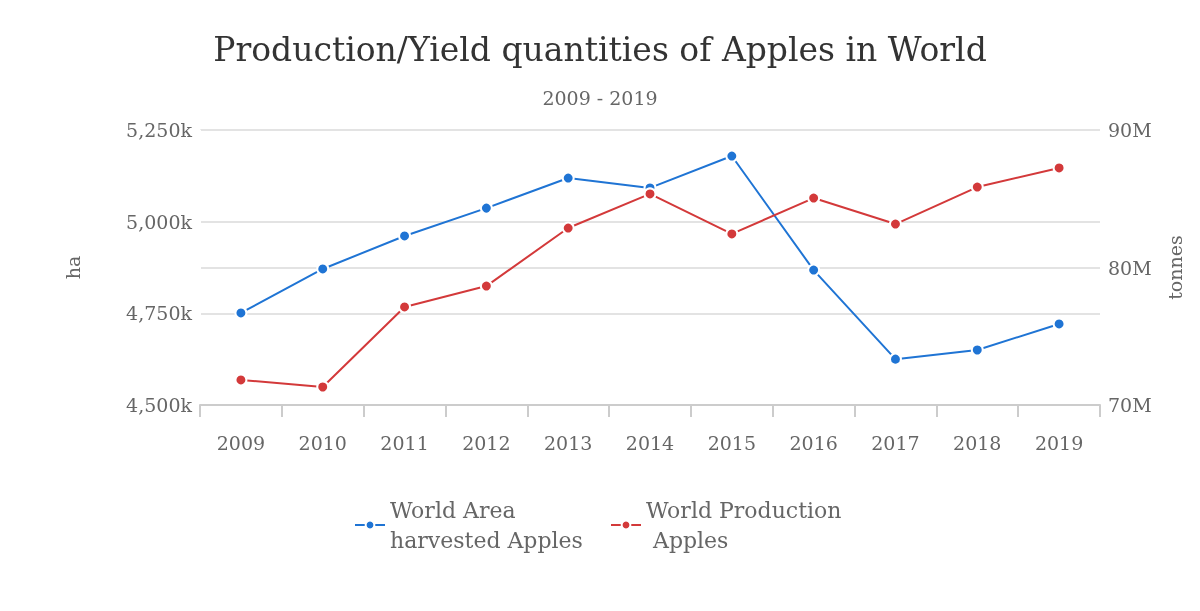 This screenshot has height=611, width=1200. Describe the element at coordinates (241, 442) in the screenshot. I see `x-tick-label: 2009` at that location.